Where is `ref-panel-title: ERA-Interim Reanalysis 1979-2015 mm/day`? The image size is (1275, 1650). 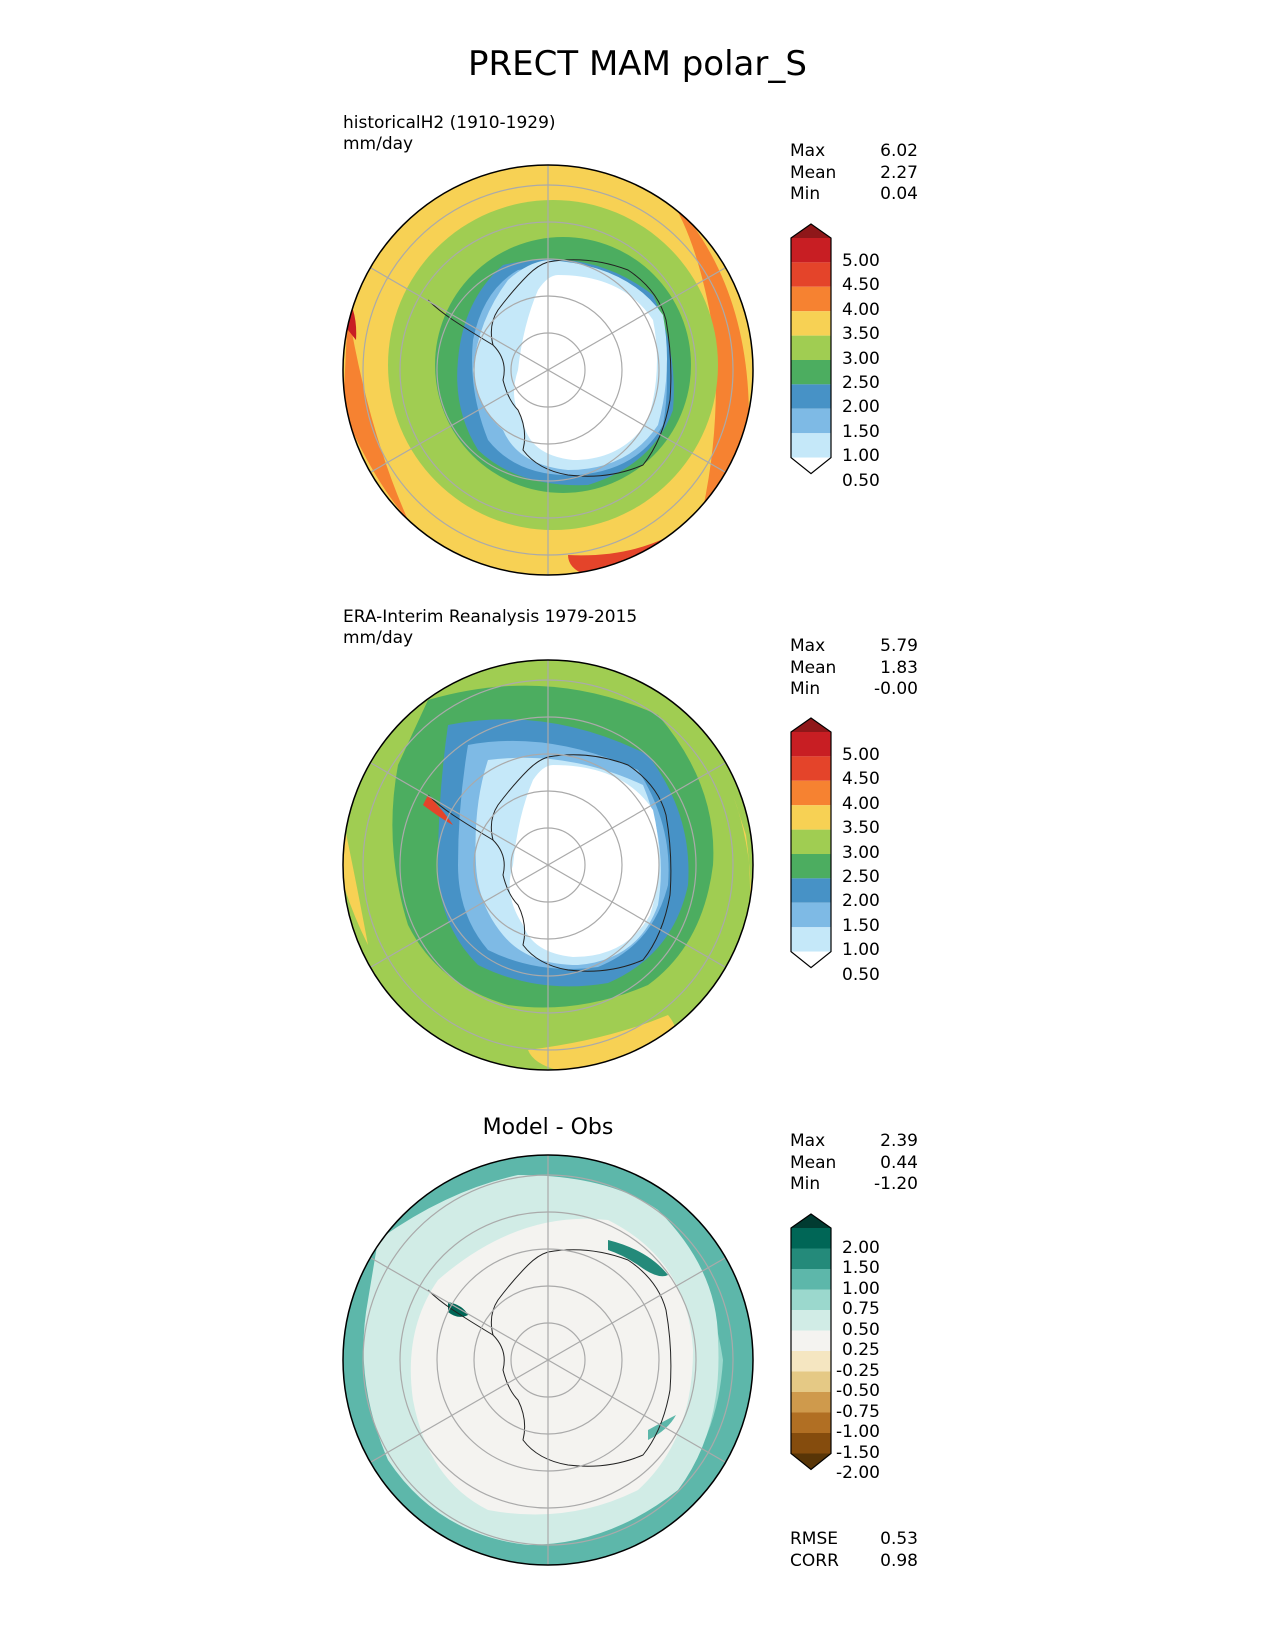 ref-panel-title: ERA-Interim Reanalysis 1979-2015 mm/day is located at coordinates (490, 628).